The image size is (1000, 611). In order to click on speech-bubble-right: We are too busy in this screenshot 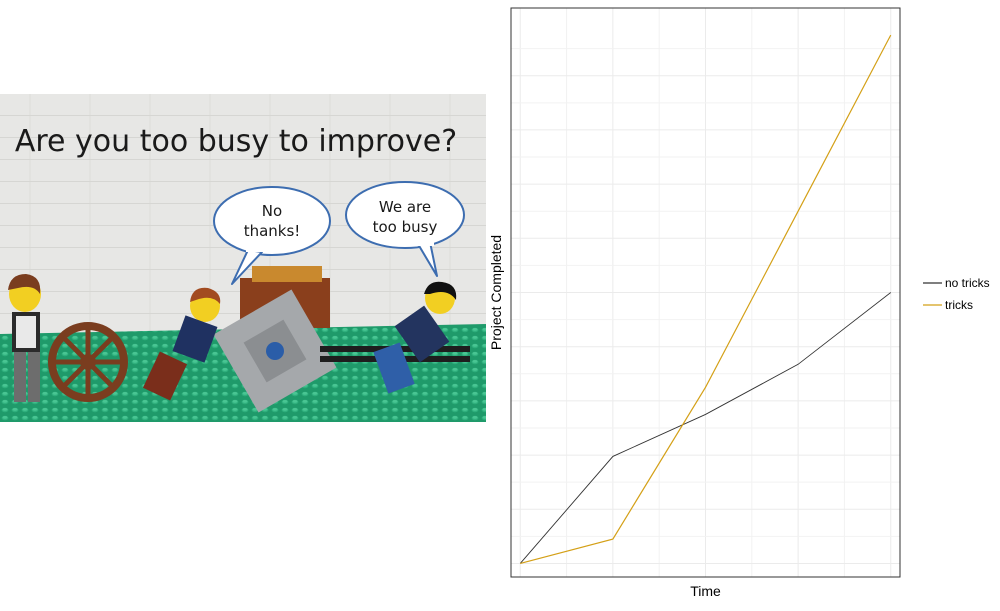, I will do `click(405, 229)`.